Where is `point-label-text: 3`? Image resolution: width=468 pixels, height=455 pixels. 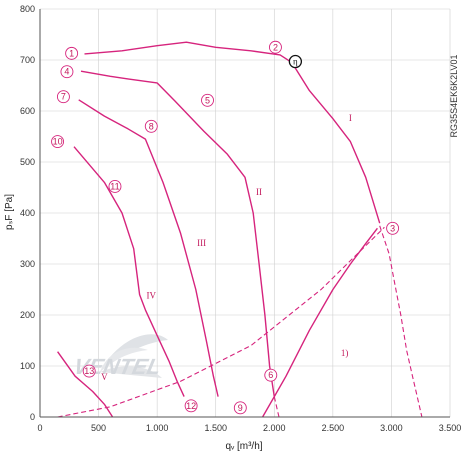 point-label-text: 3 is located at coordinates (392, 228).